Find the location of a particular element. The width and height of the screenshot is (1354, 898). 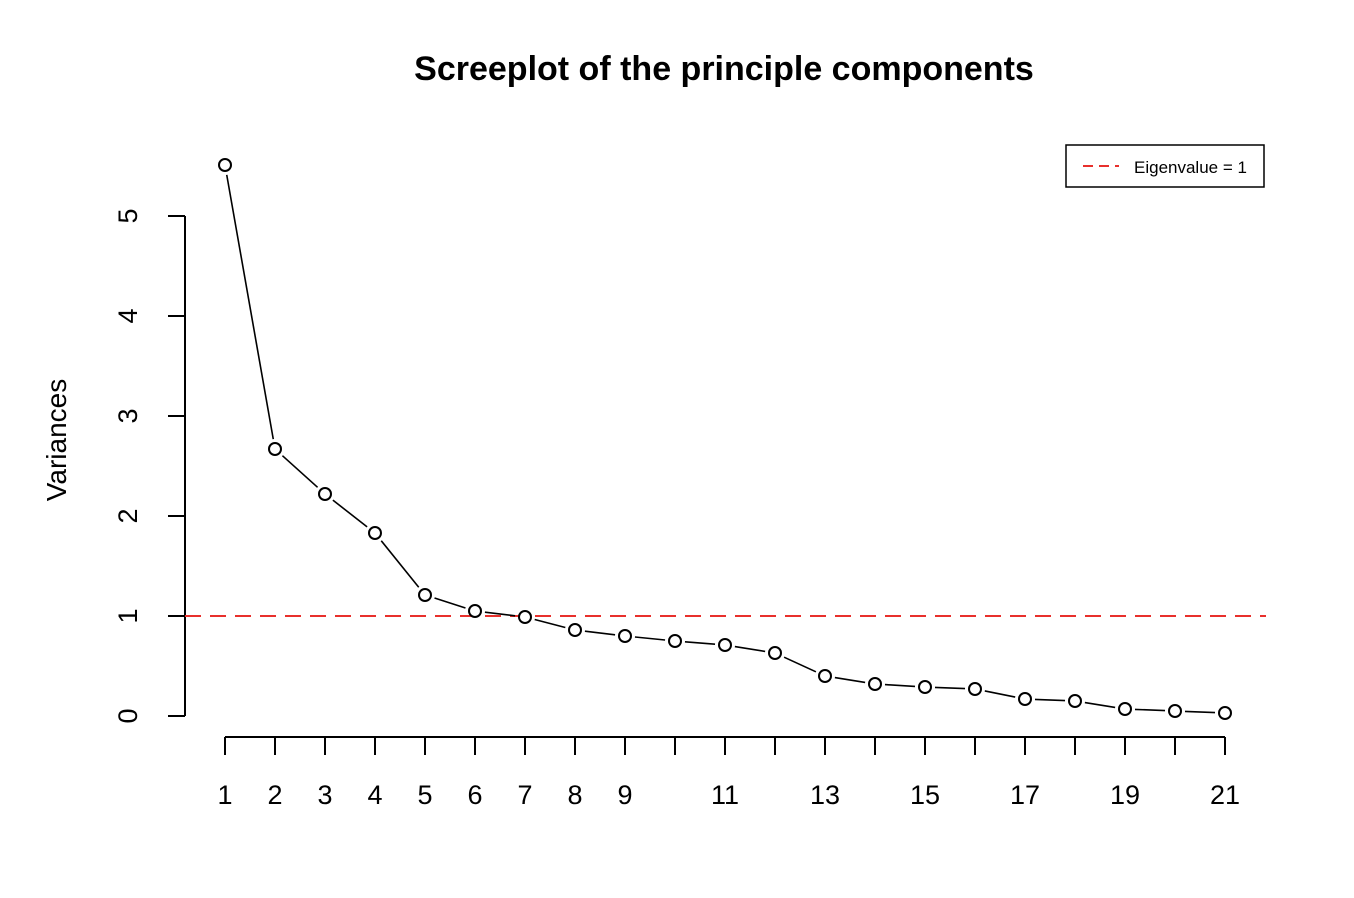

y-tick-label: 0 is located at coordinates (128, 715).